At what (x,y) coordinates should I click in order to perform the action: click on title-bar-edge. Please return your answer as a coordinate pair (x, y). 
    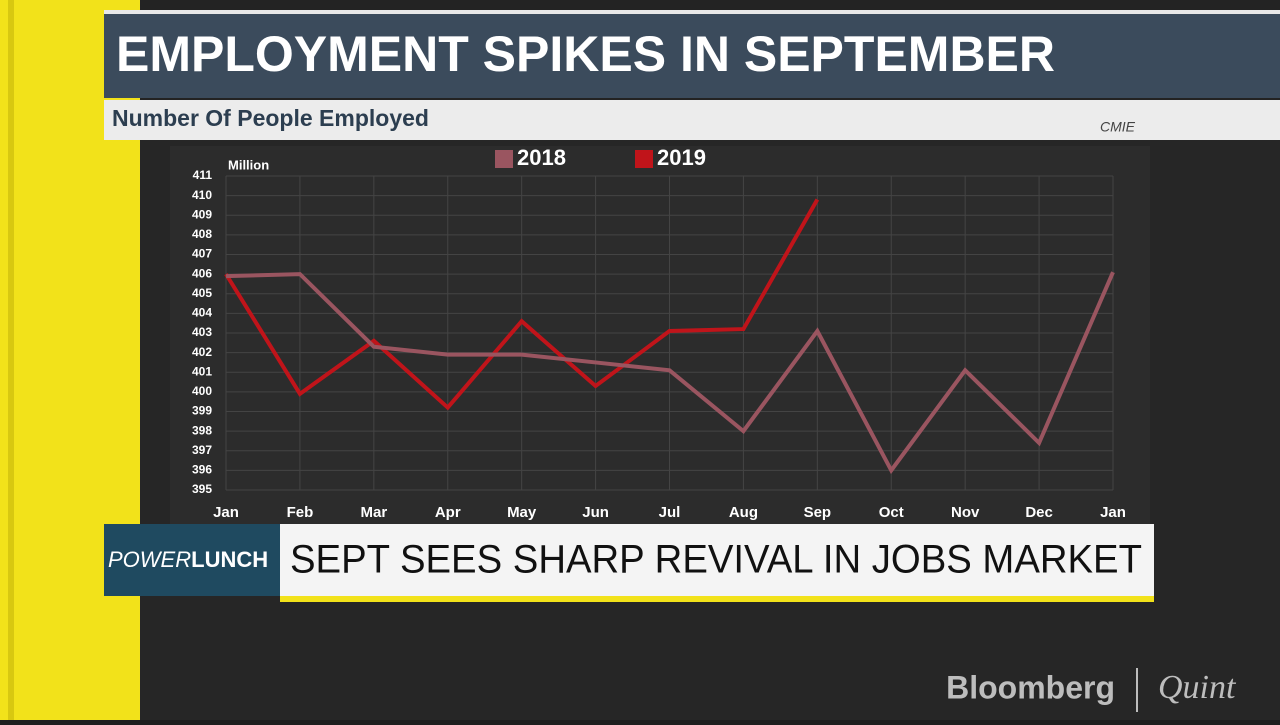
    Looking at the image, I should click on (692, 12).